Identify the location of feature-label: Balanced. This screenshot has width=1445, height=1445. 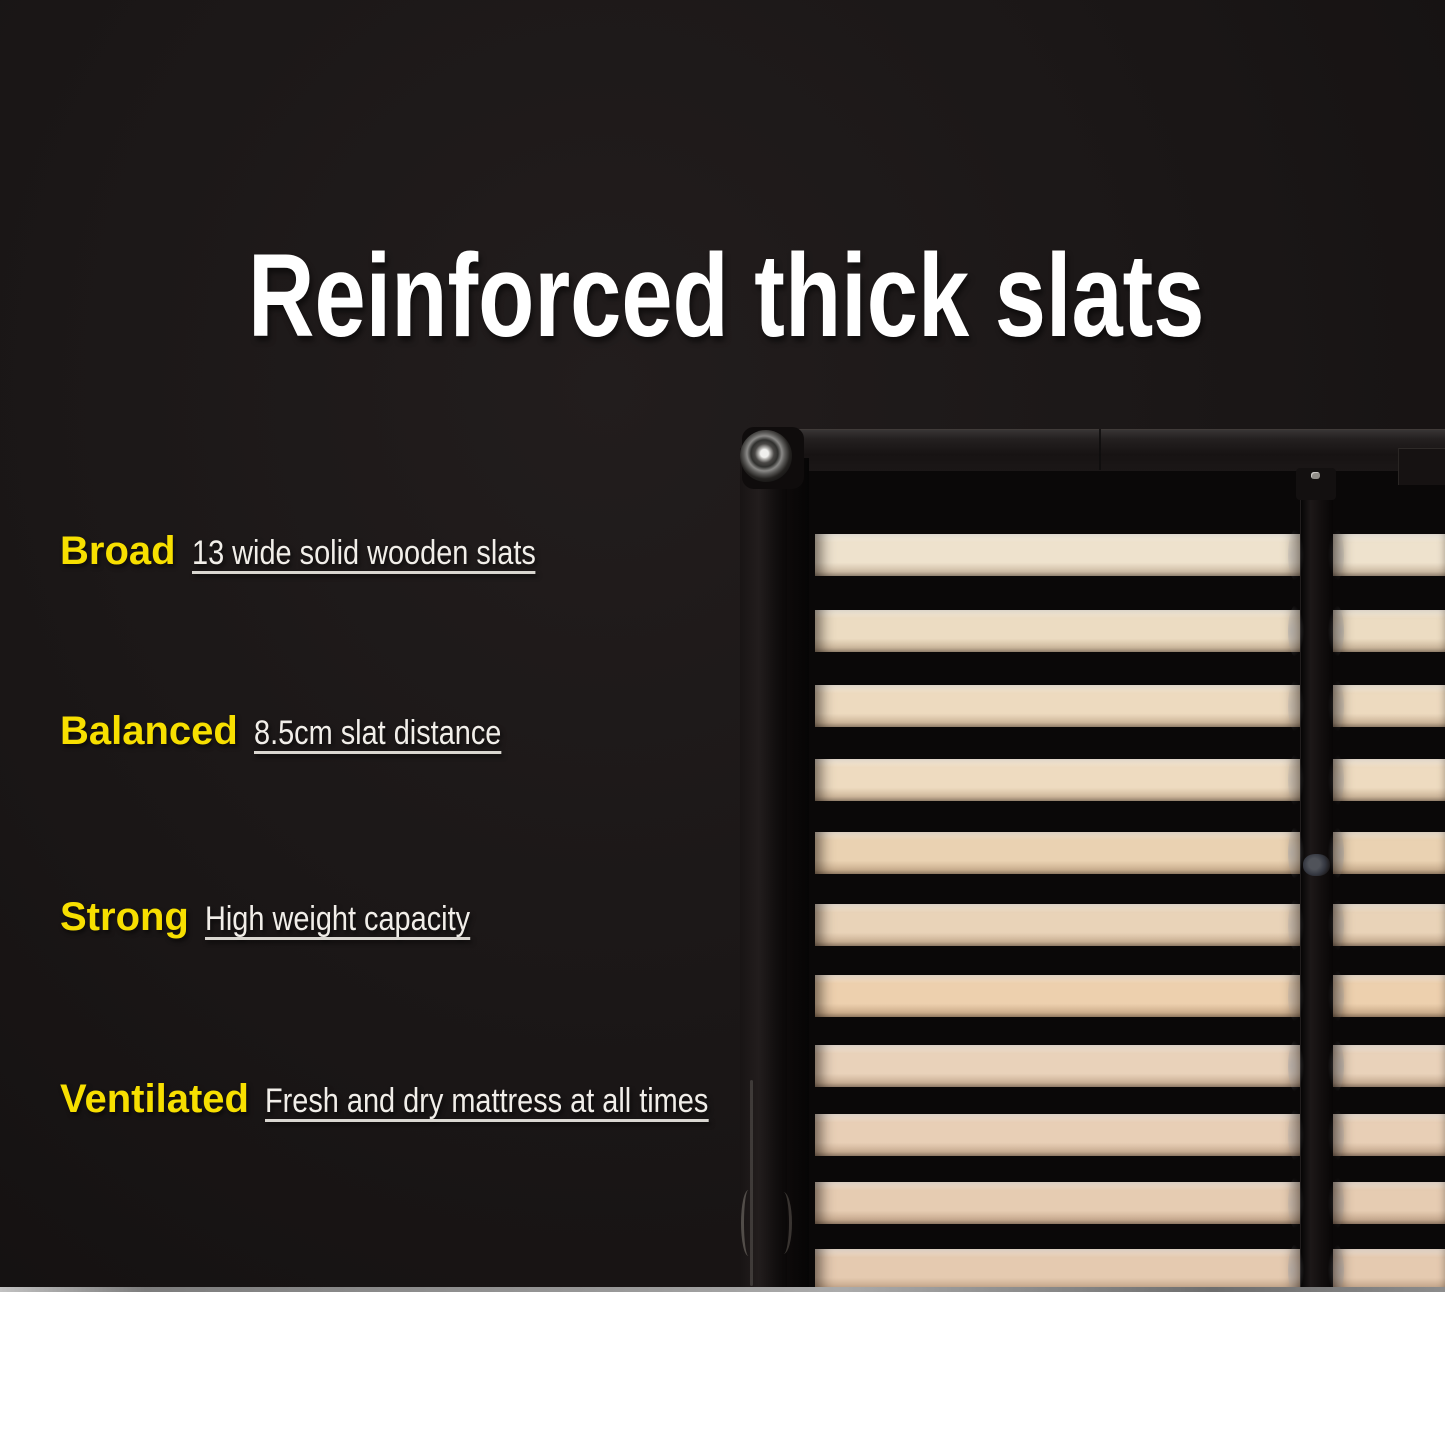
(149, 731).